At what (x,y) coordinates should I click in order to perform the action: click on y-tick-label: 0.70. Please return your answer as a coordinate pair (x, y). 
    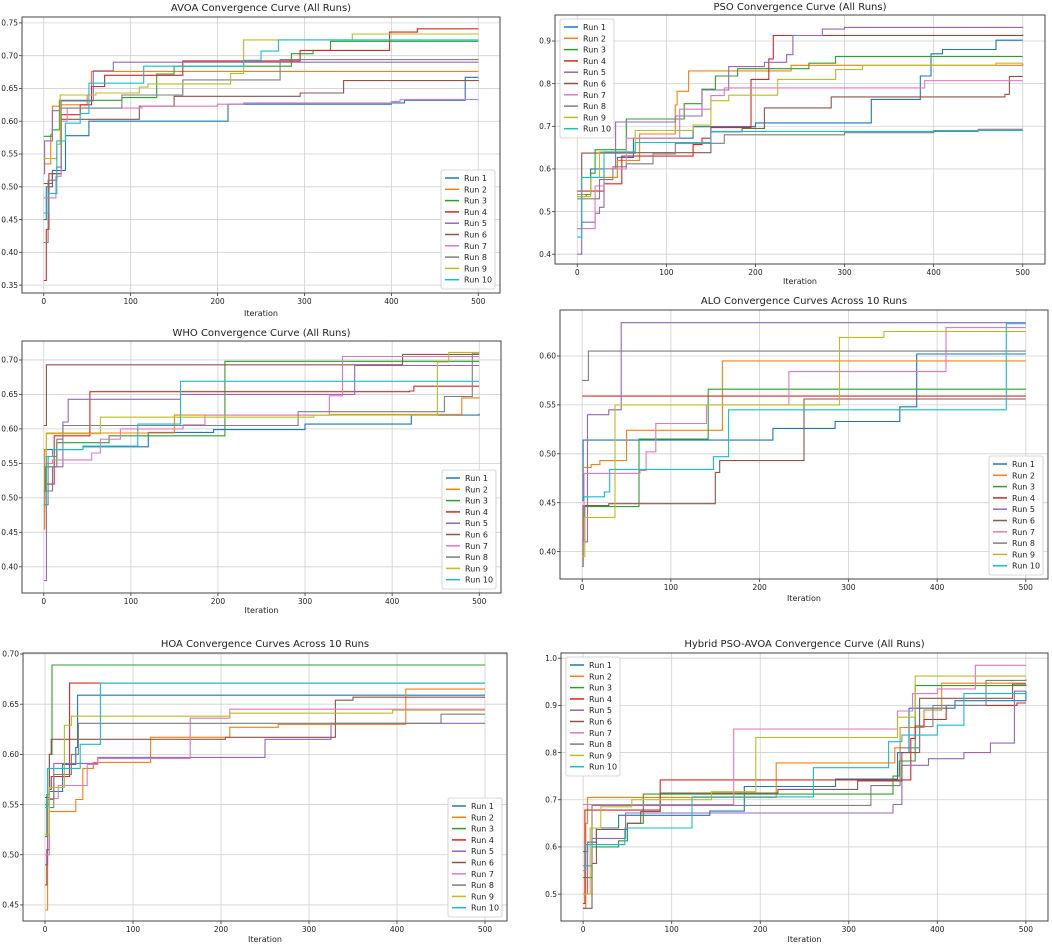
    Looking at the image, I should click on (9, 360).